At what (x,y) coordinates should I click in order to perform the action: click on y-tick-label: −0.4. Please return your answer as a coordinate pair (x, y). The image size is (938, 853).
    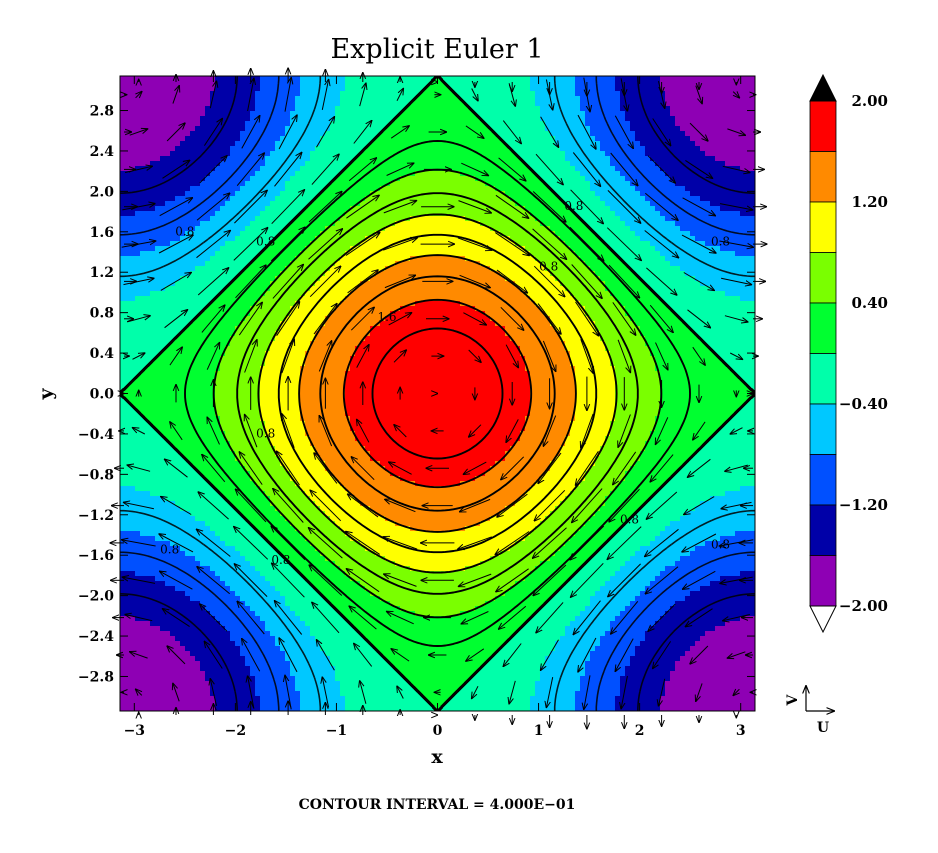
    Looking at the image, I should click on (96, 435).